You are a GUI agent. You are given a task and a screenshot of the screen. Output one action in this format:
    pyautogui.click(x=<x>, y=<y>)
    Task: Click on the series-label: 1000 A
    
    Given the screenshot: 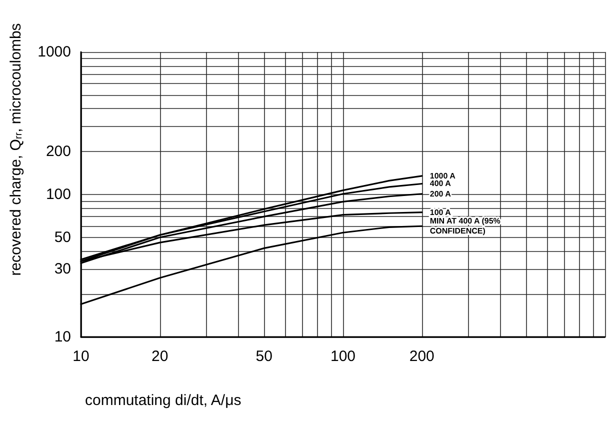 What is the action you would take?
    pyautogui.click(x=443, y=175)
    